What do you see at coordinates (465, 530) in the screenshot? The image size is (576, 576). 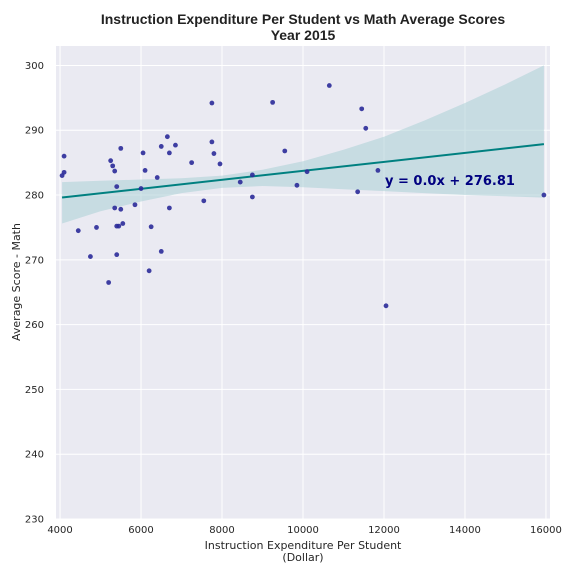 I see `x-tick-label: 14000` at bounding box center [465, 530].